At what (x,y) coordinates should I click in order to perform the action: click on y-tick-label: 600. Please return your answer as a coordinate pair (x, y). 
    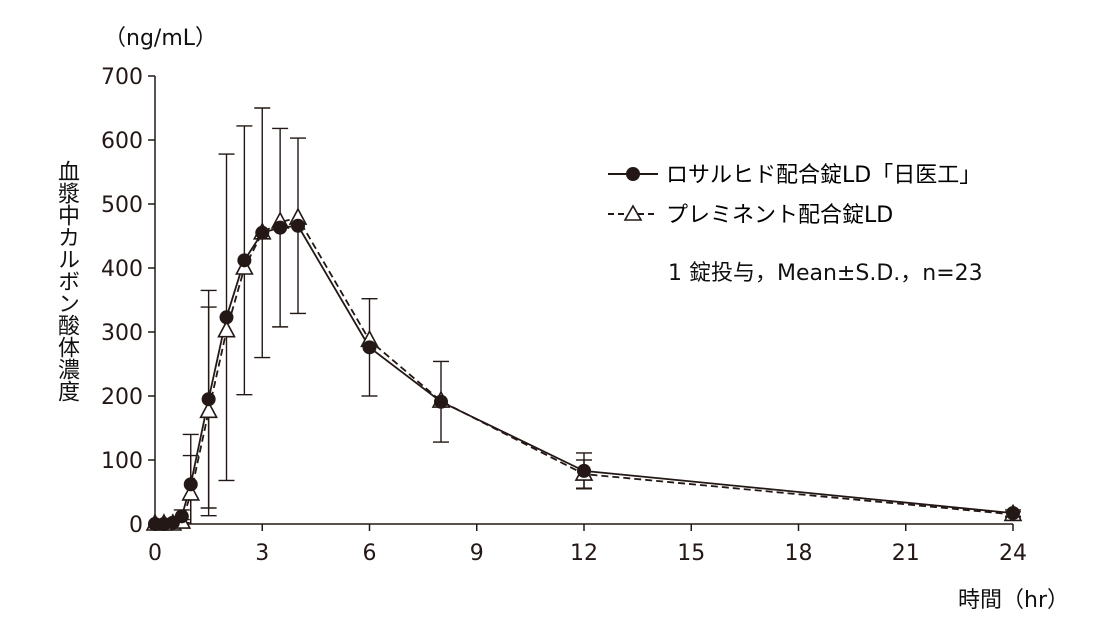
    Looking at the image, I should click on (122, 141).